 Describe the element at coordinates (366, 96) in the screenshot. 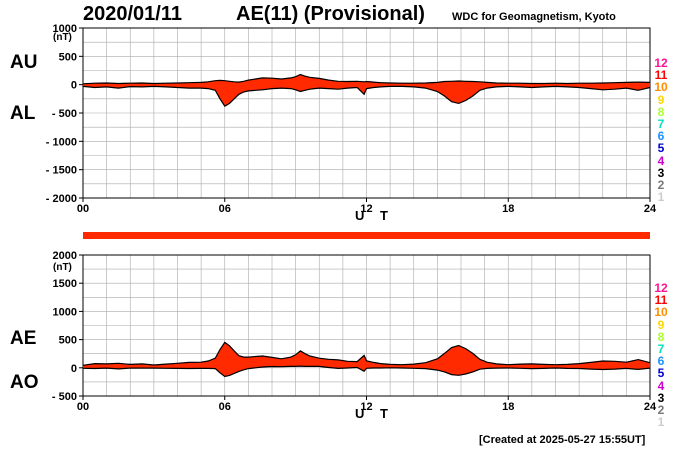

I see `series-line-al` at that location.